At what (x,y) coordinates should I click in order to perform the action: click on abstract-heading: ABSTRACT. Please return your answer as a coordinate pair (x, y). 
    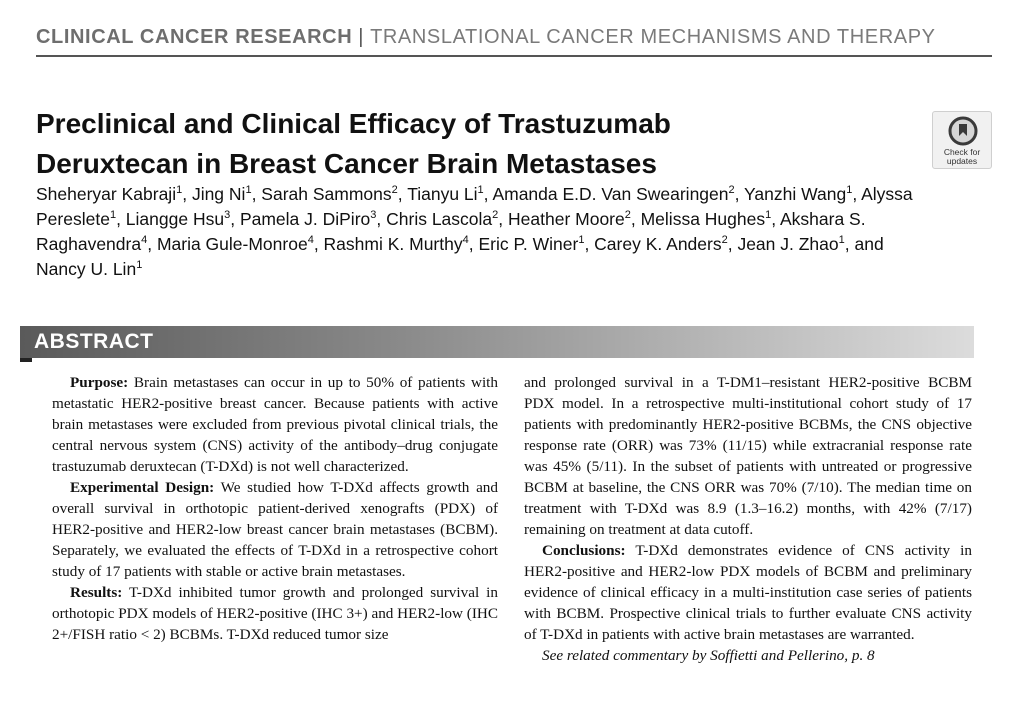
    Looking at the image, I should click on (94, 341).